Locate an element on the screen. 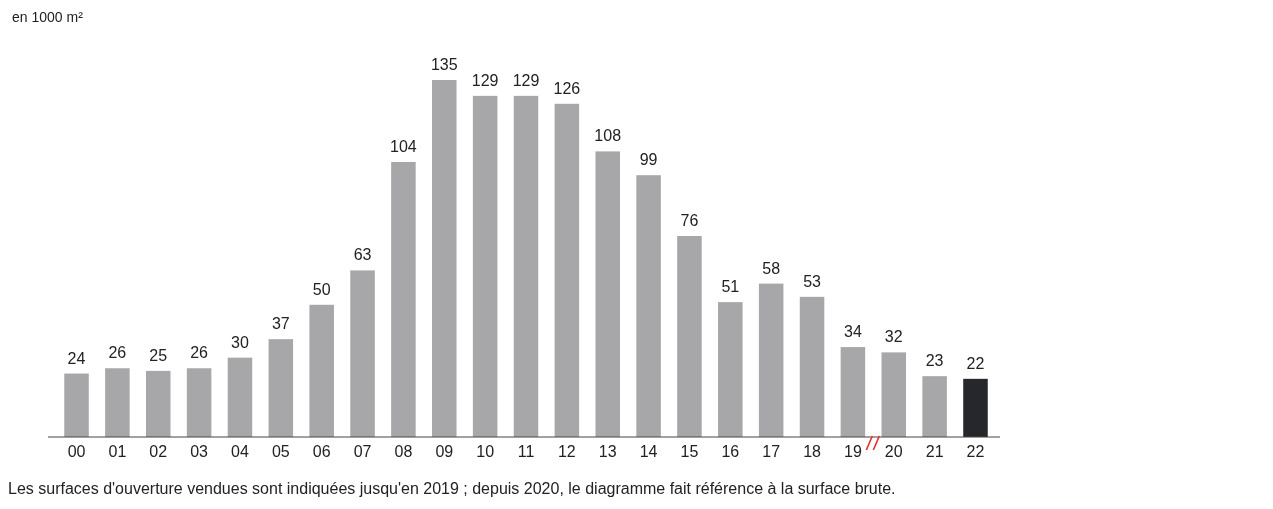  data-label: 53 is located at coordinates (812, 281).